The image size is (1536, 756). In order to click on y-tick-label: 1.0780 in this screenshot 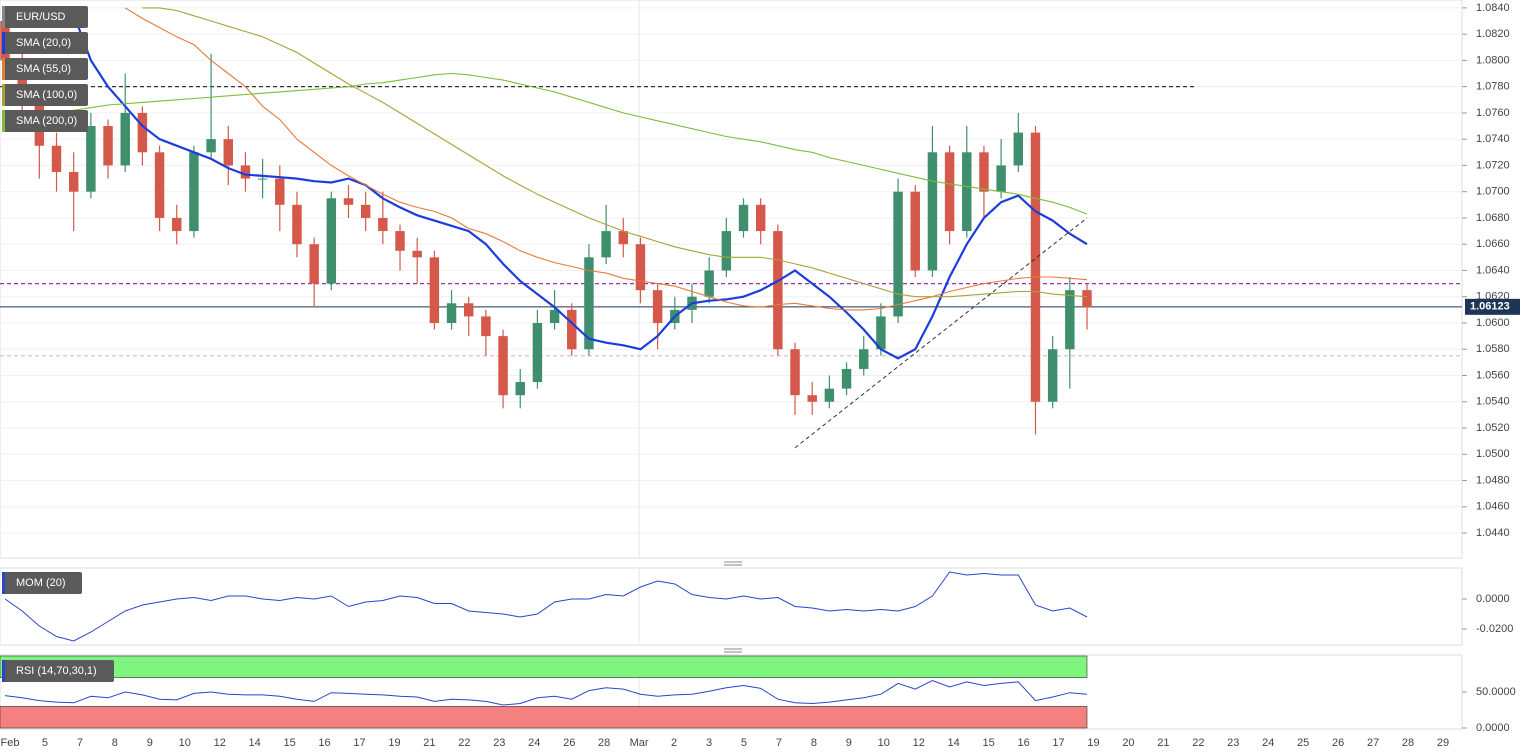, I will do `click(1493, 87)`.